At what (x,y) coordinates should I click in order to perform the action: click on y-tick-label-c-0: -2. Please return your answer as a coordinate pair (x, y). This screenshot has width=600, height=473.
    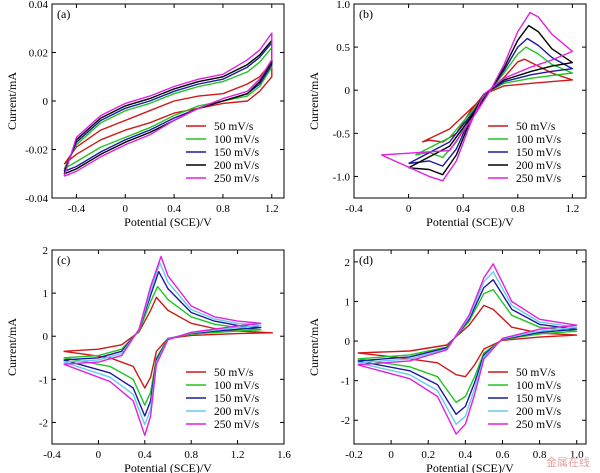
    Looking at the image, I should click on (43, 423).